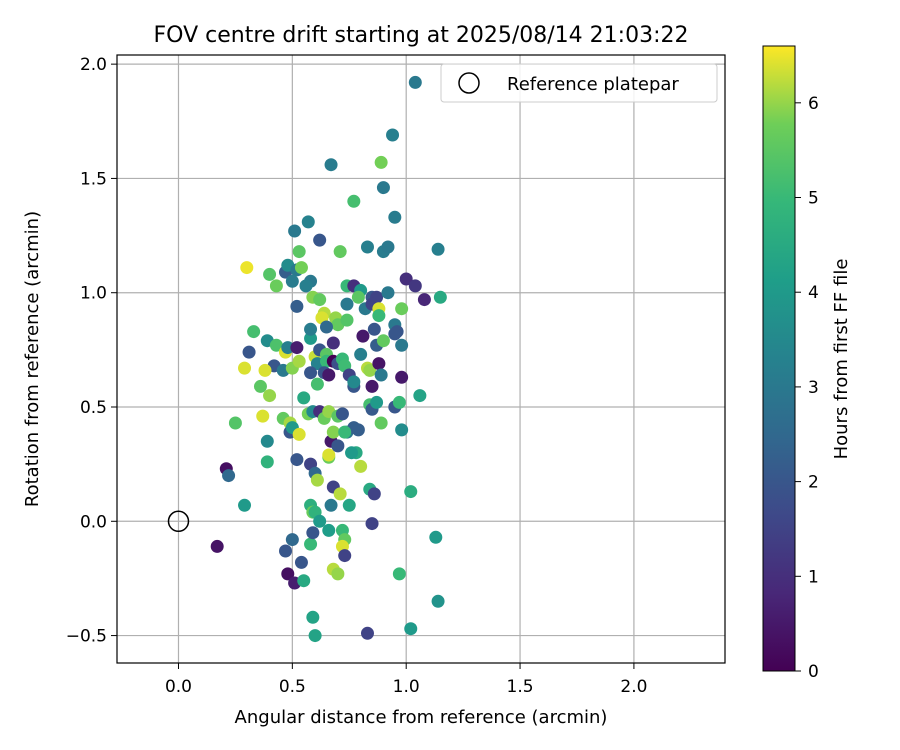  What do you see at coordinates (406, 680) in the screenshot?
I see `x-axis-ticks: 0.0 0.5 1.0 1.5 2.0` at bounding box center [406, 680].